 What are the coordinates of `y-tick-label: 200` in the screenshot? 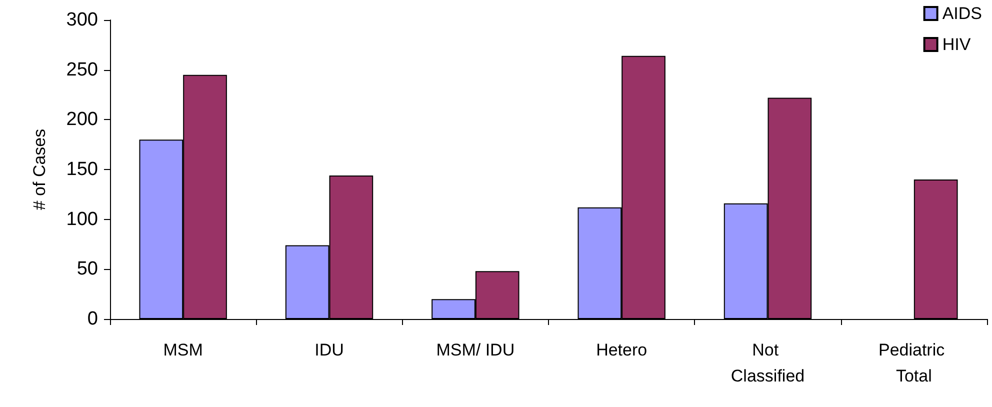 It's located at (82, 119).